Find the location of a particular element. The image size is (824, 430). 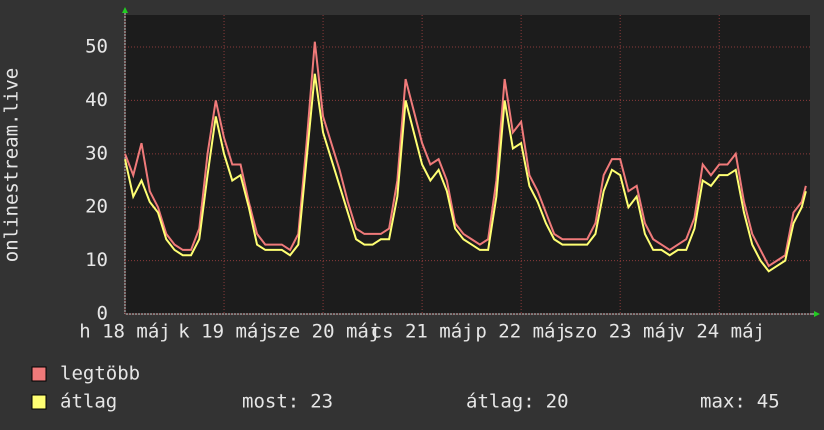

x-tick-label: k 19 máj is located at coordinates (224, 332).